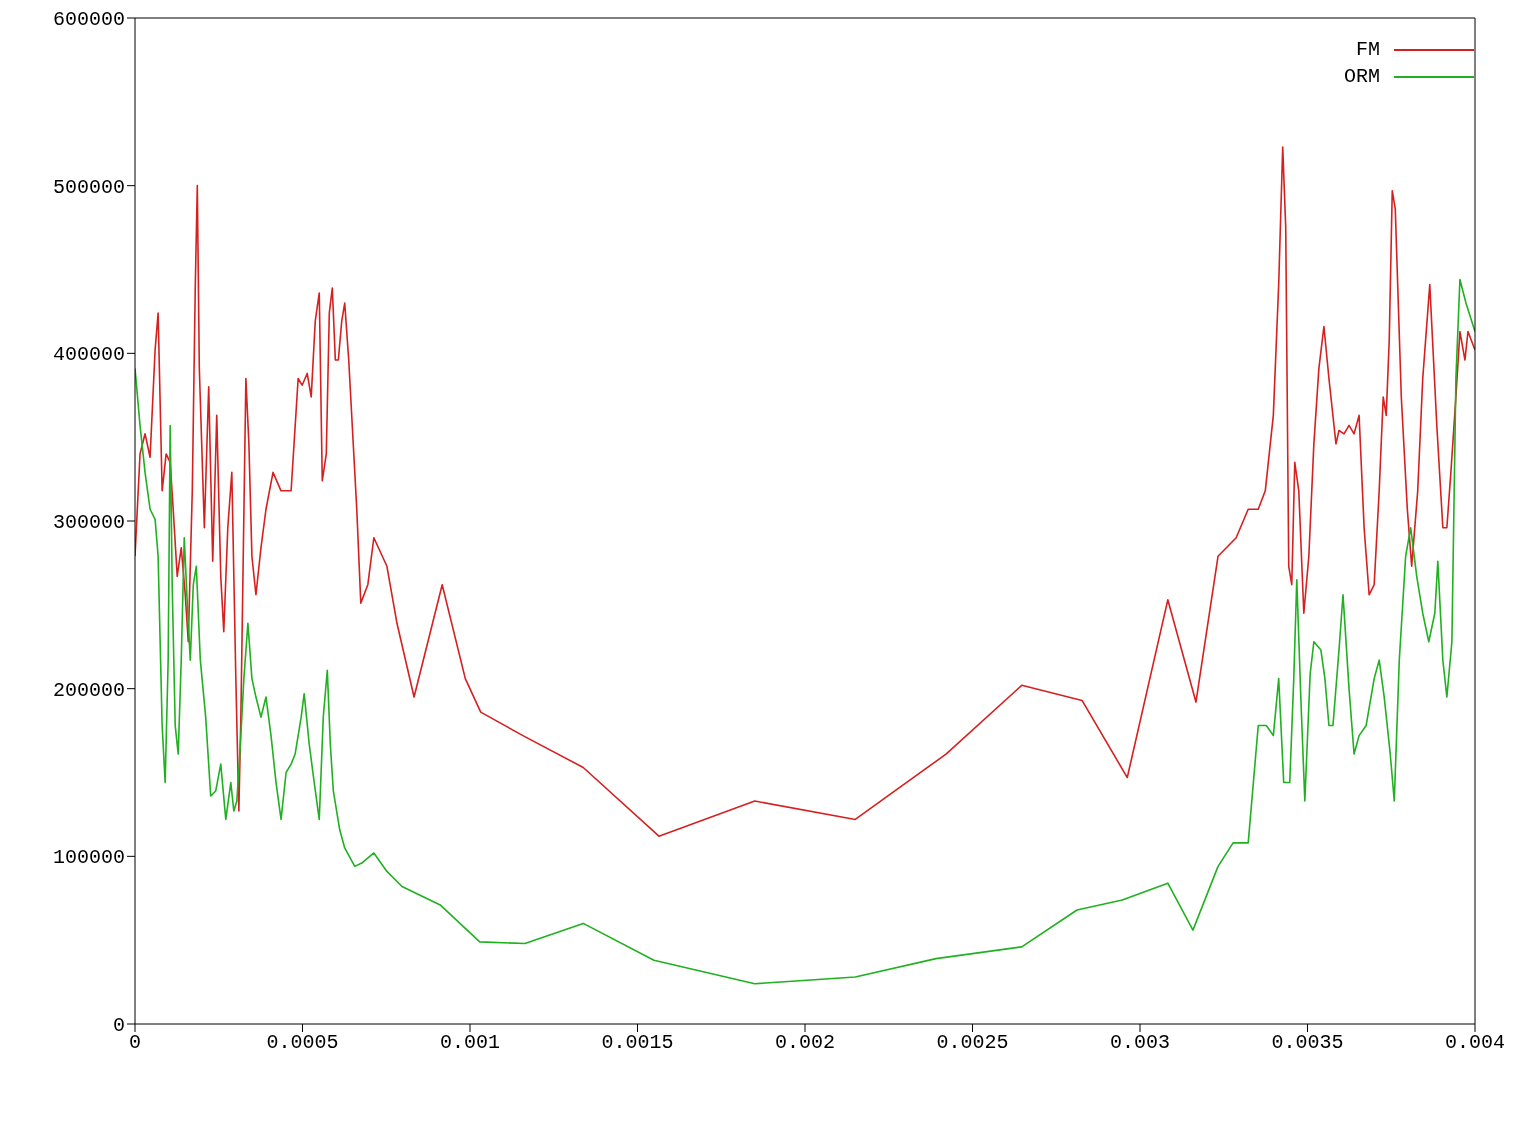  What do you see at coordinates (637, 1043) in the screenshot?
I see `x-tick-label: 0.0015` at bounding box center [637, 1043].